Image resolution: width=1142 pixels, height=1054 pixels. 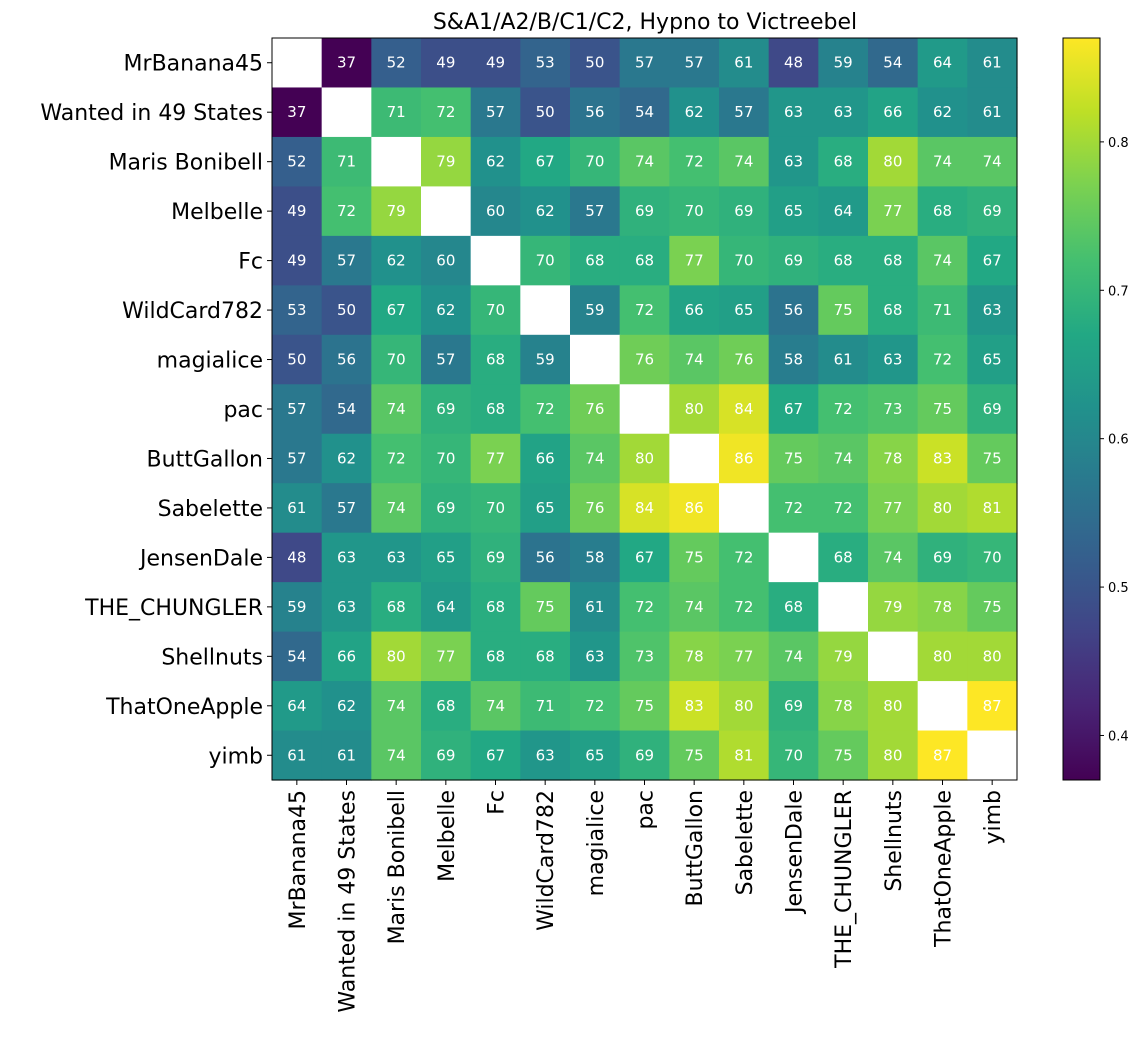 What do you see at coordinates (250, 262) in the screenshot?
I see `y-tick-label: Fc` at bounding box center [250, 262].